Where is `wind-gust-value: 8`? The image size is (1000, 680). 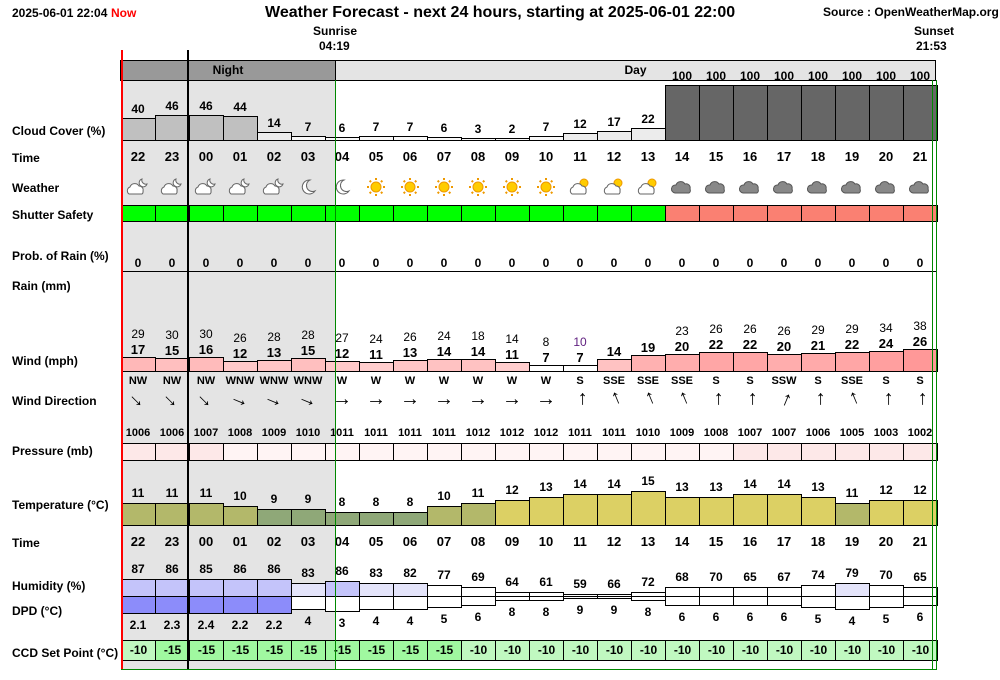
wind-gust-value: 8 is located at coordinates (546, 342).